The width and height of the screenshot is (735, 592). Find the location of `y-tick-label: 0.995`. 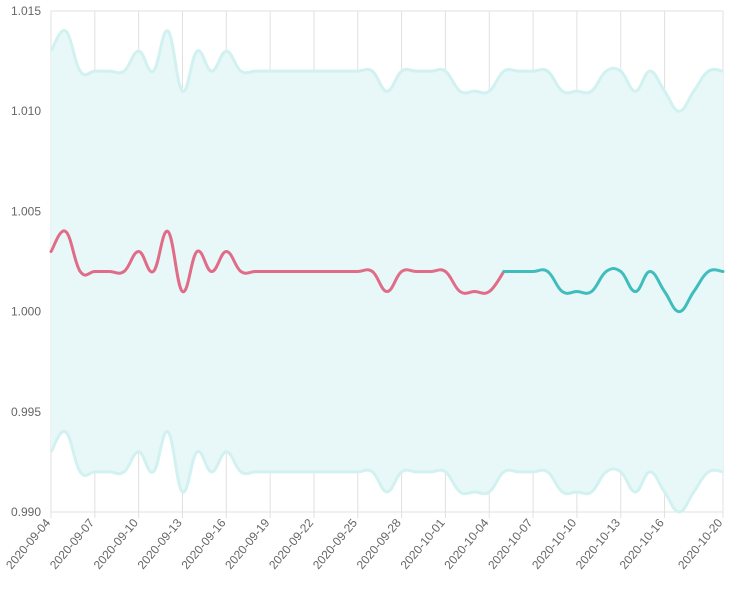

y-tick-label: 0.995 is located at coordinates (26, 412).